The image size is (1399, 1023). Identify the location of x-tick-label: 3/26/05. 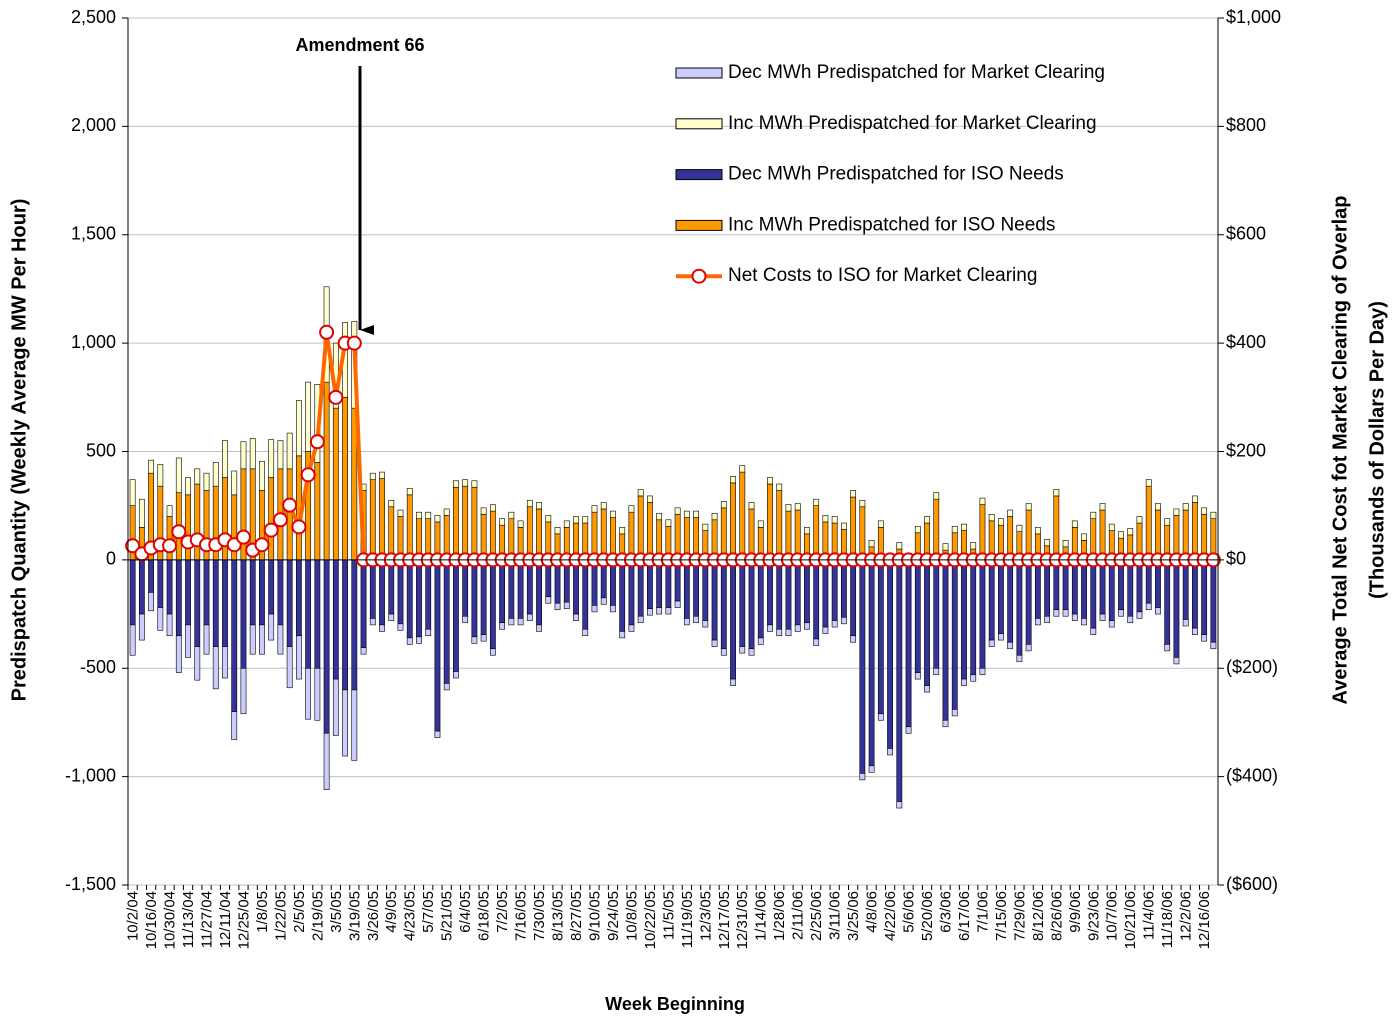
(373, 916).